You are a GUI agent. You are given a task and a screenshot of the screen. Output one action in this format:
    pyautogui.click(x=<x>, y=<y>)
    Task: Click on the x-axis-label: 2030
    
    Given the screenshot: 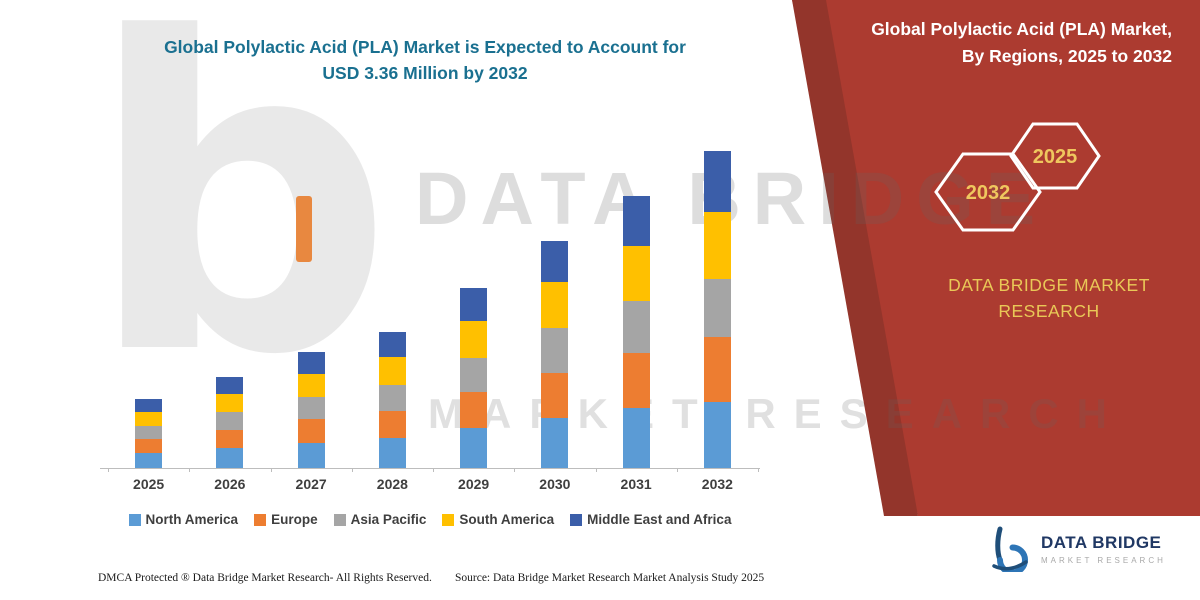 What is the action you would take?
    pyautogui.click(x=555, y=484)
    